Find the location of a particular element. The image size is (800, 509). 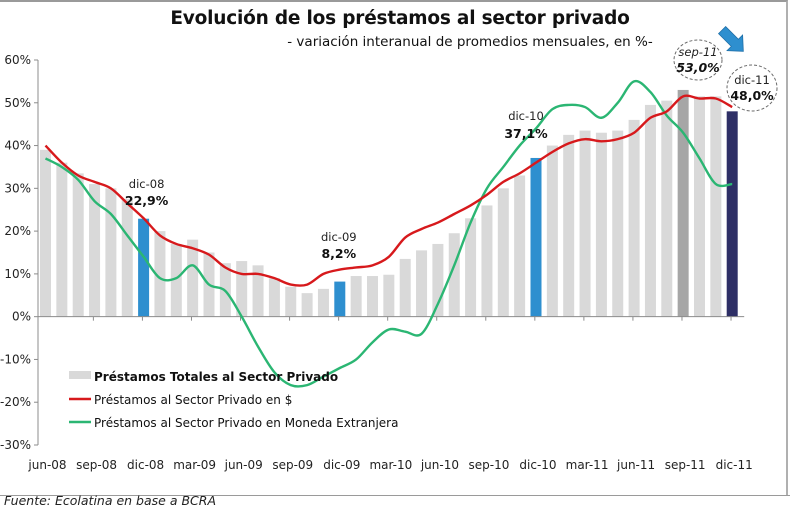

legend-label-pesos: Préstamos al Sector Privado en $ is located at coordinates (193, 400).